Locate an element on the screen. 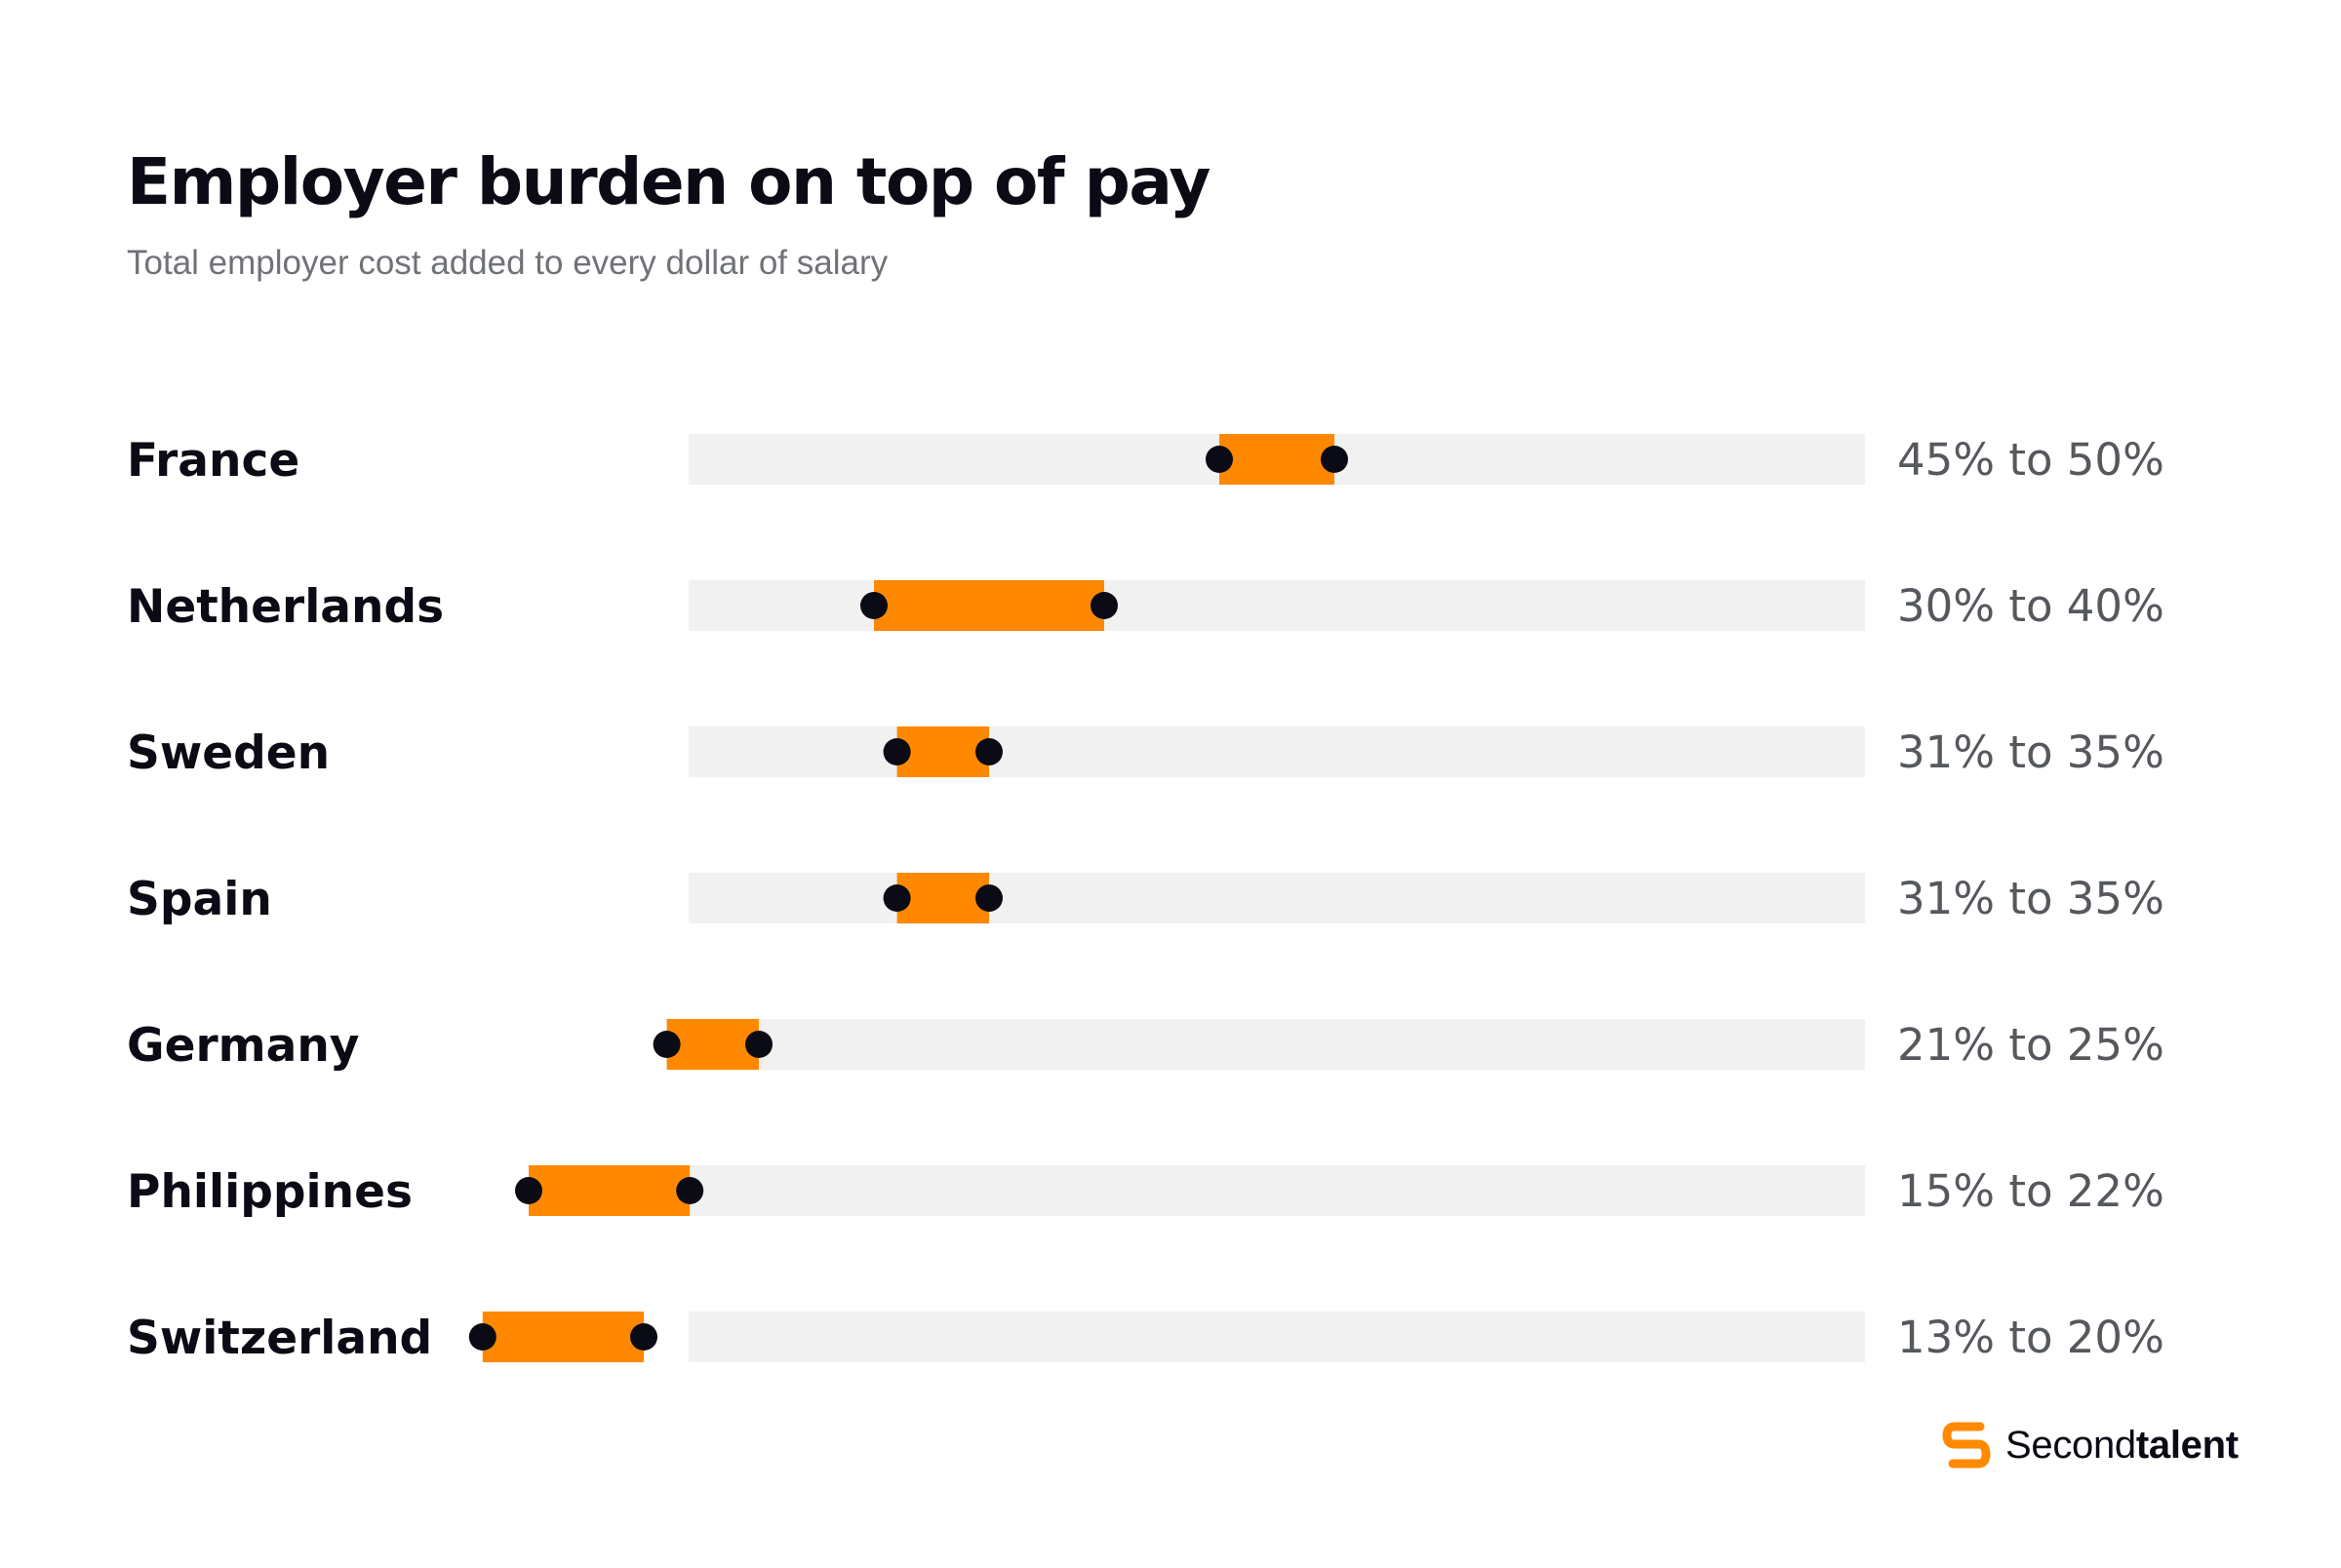 This screenshot has width=2341, height=1568. track-spain is located at coordinates (1277, 898).